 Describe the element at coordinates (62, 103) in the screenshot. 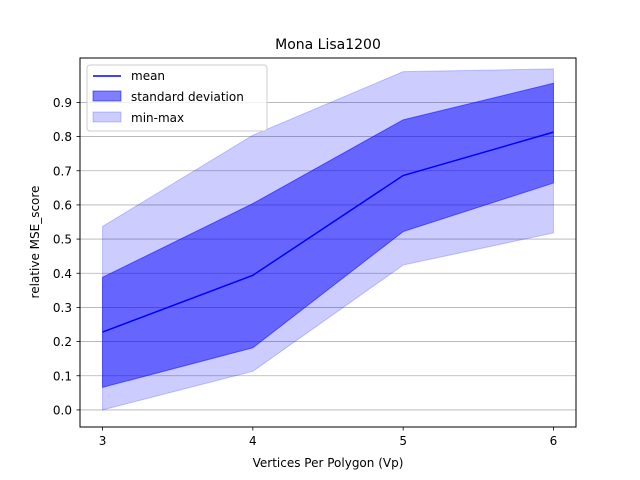

I see `y-tick-label-9: 0.9` at that location.